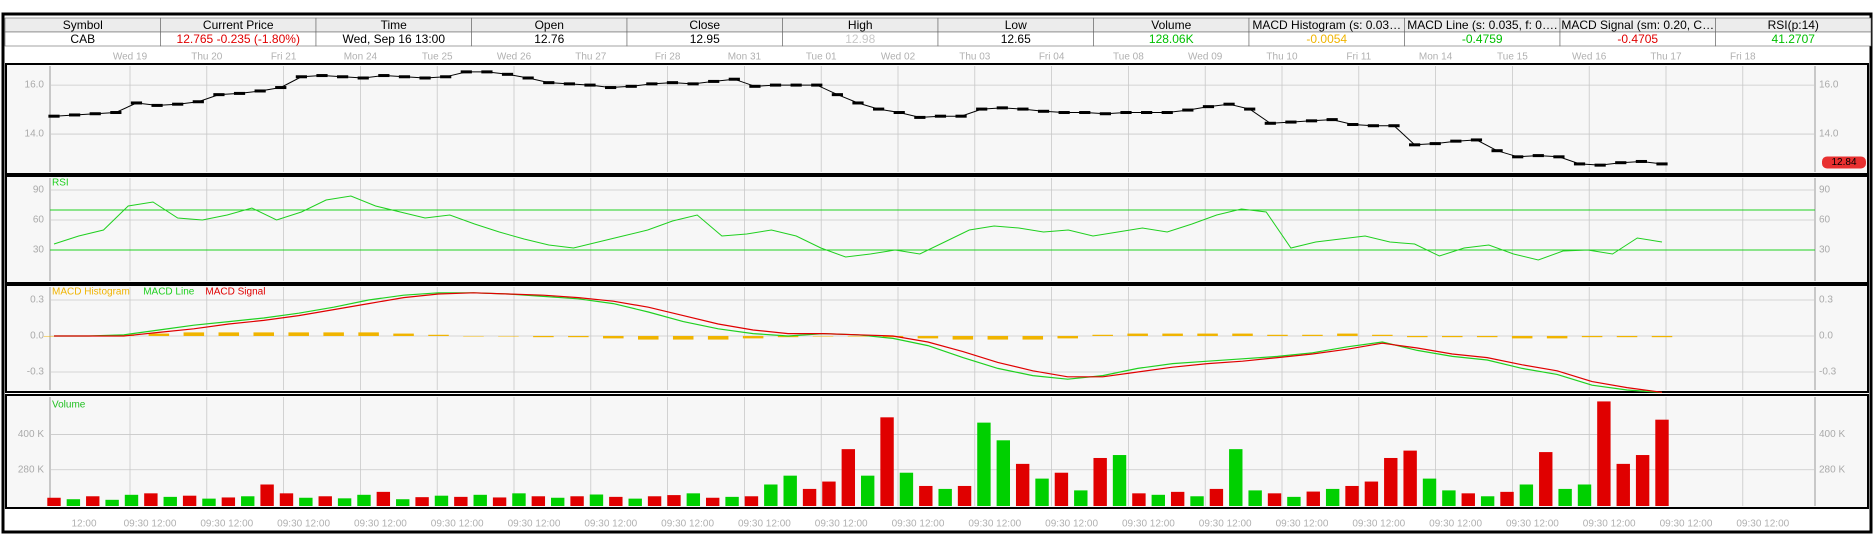 The height and width of the screenshot is (545, 1875). What do you see at coordinates (1829, 134) in the screenshot?
I see `y-tick-label-right: 14.0` at bounding box center [1829, 134].